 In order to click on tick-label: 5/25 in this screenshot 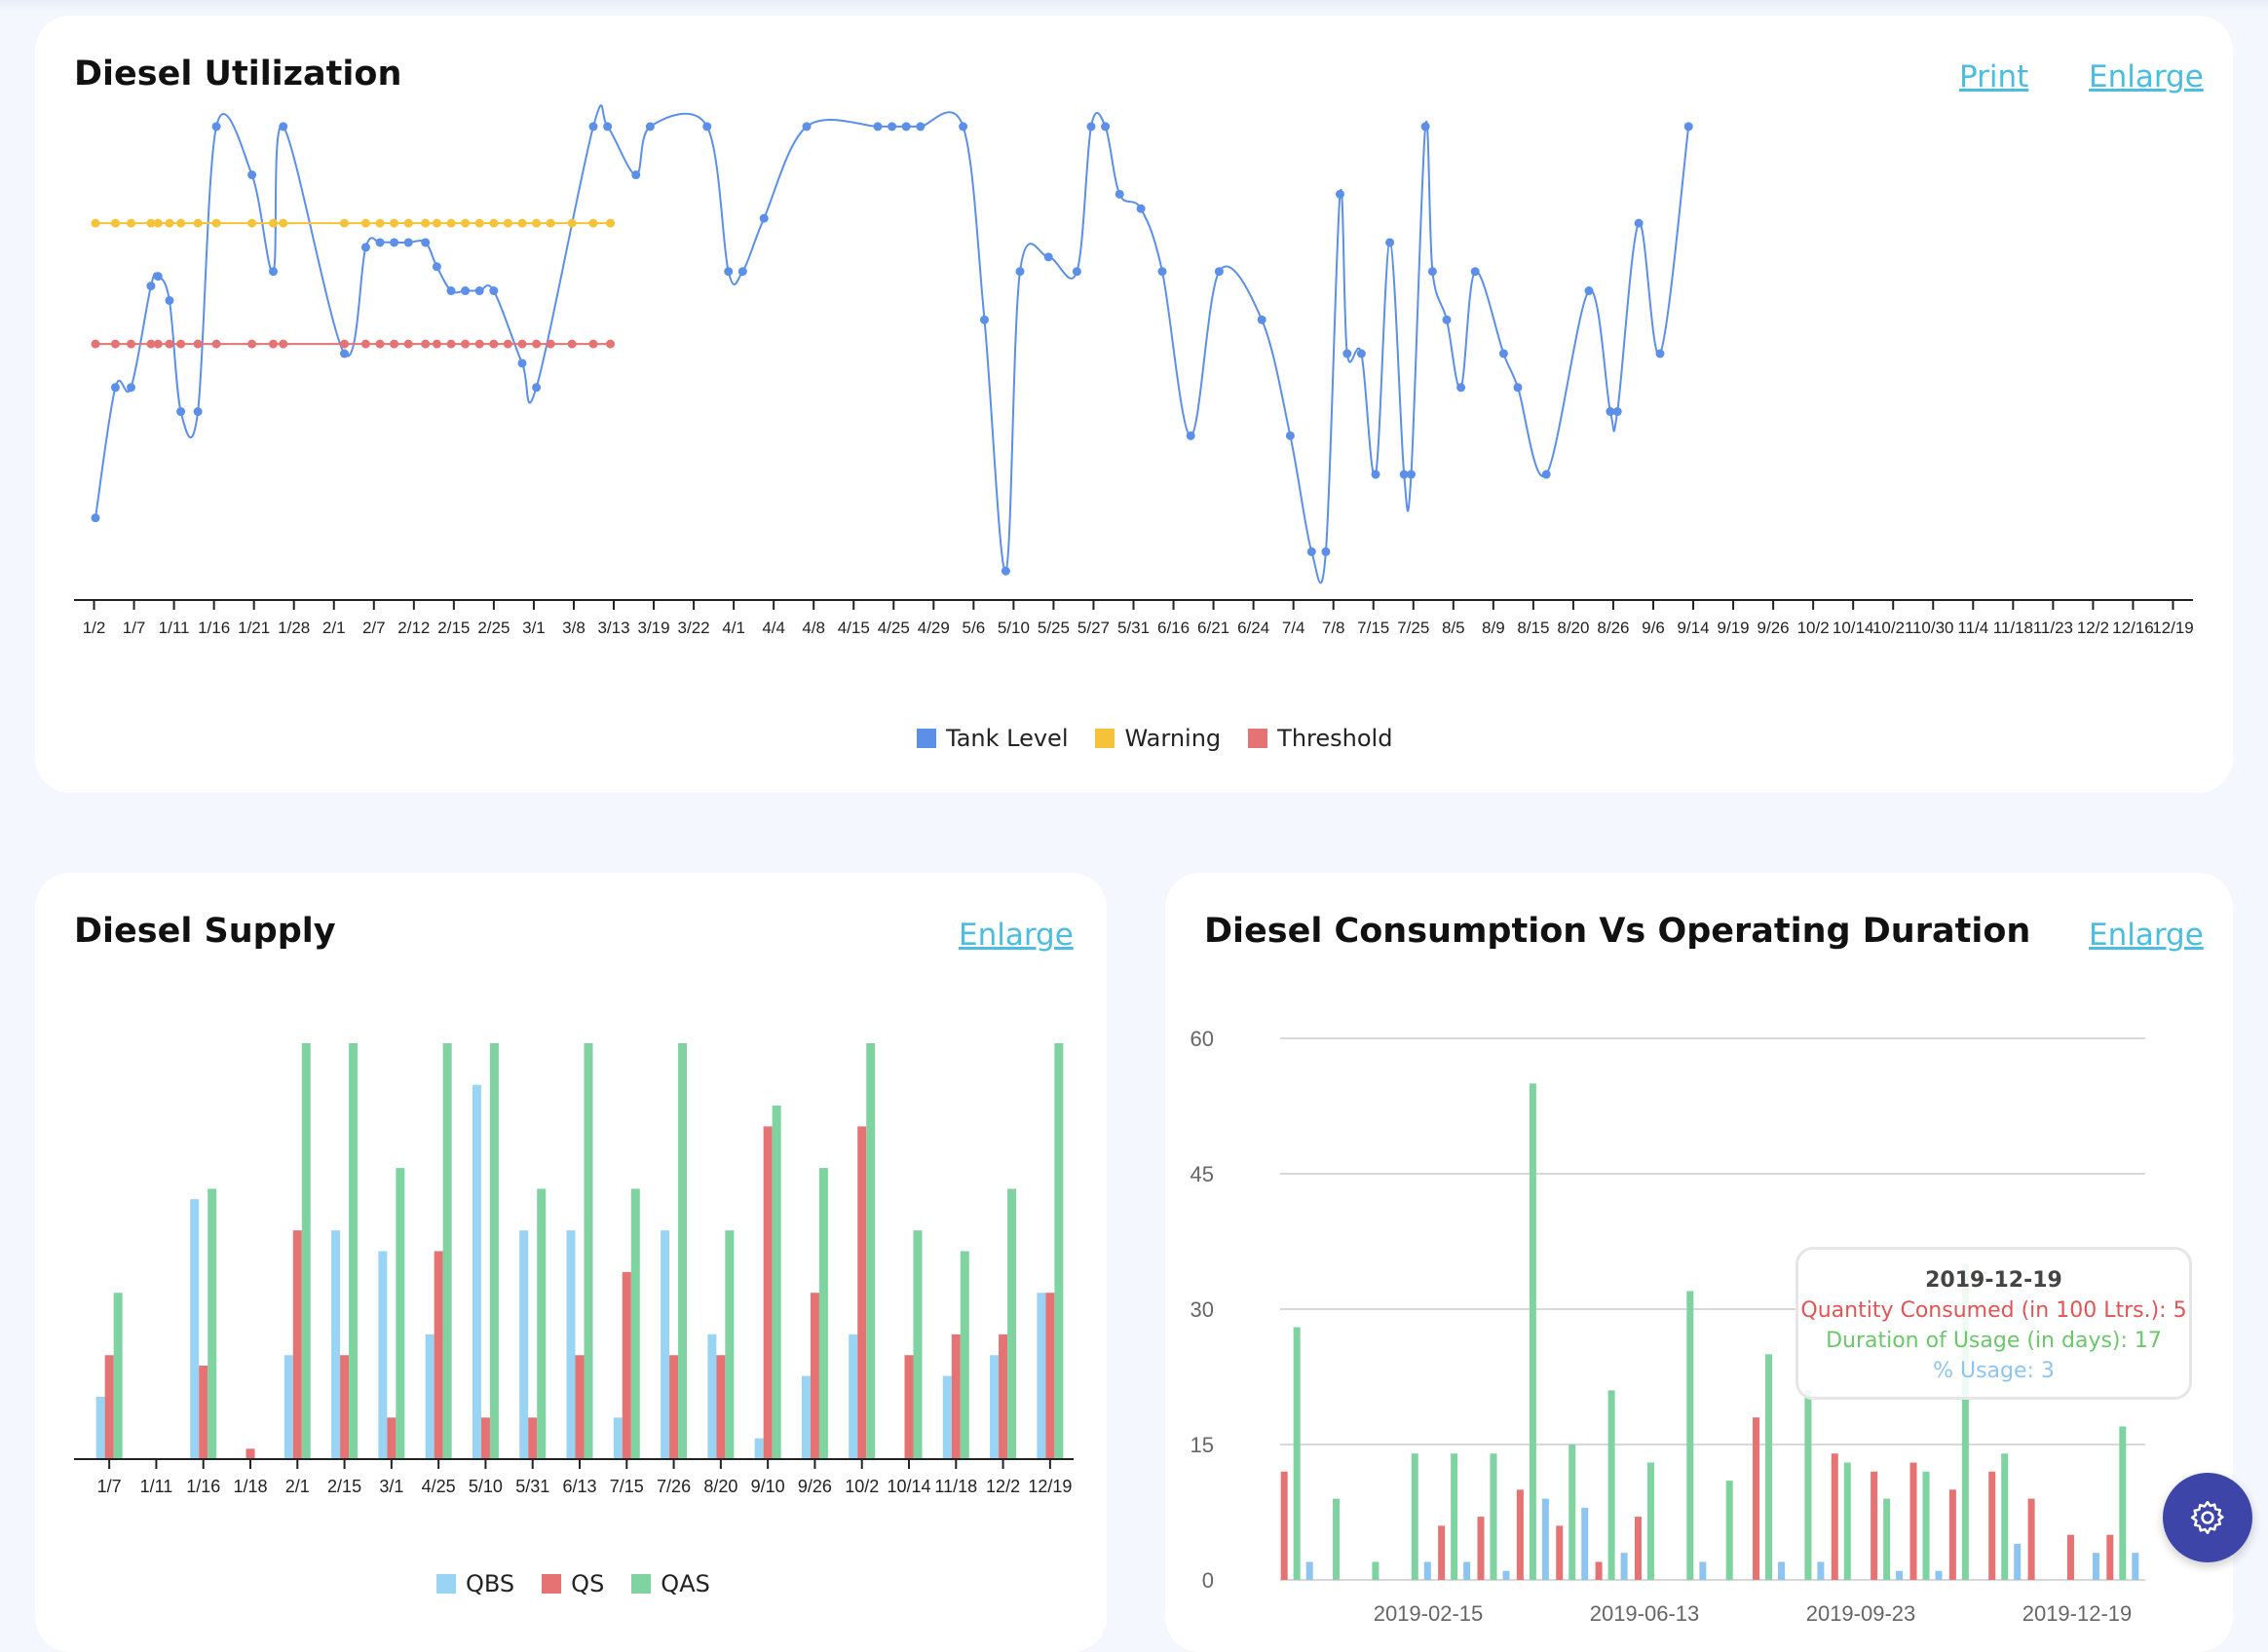, I will do `click(1054, 628)`.